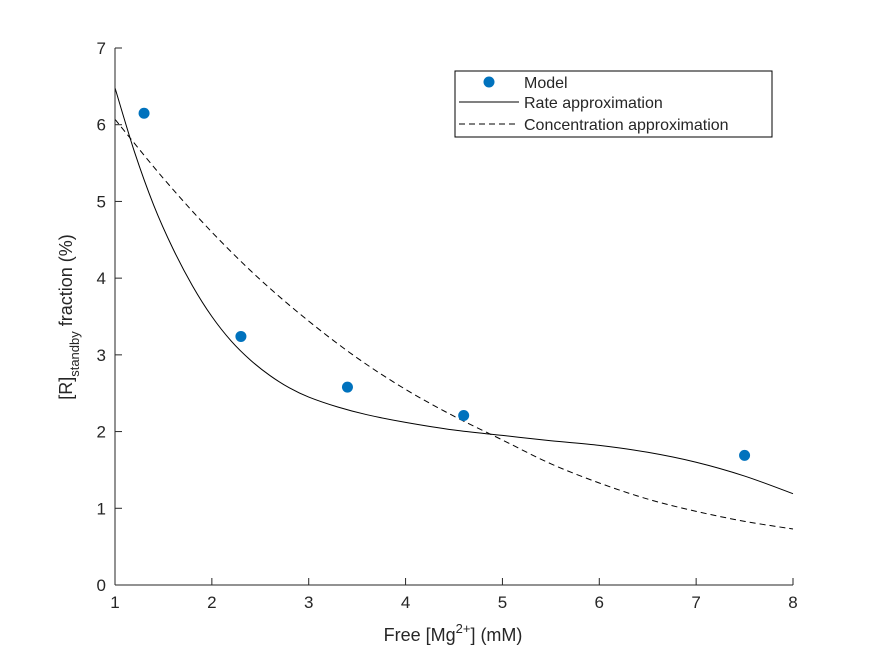 The width and height of the screenshot is (875, 656). Describe the element at coordinates (69, 317) in the screenshot. I see `y-axis-title: [R]standby fraction (%)` at that location.